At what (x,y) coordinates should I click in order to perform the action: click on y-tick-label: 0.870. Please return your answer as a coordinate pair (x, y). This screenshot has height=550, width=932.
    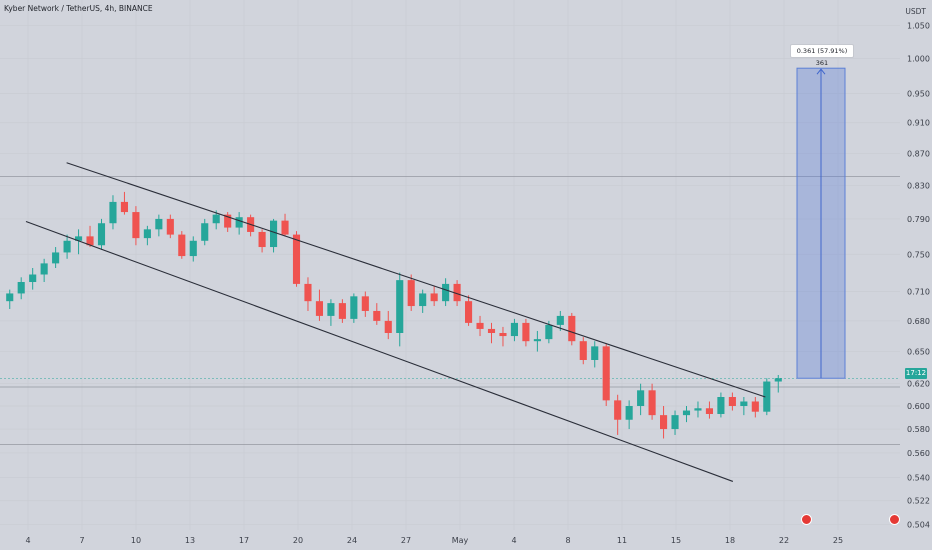
    Looking at the image, I should click on (918, 153).